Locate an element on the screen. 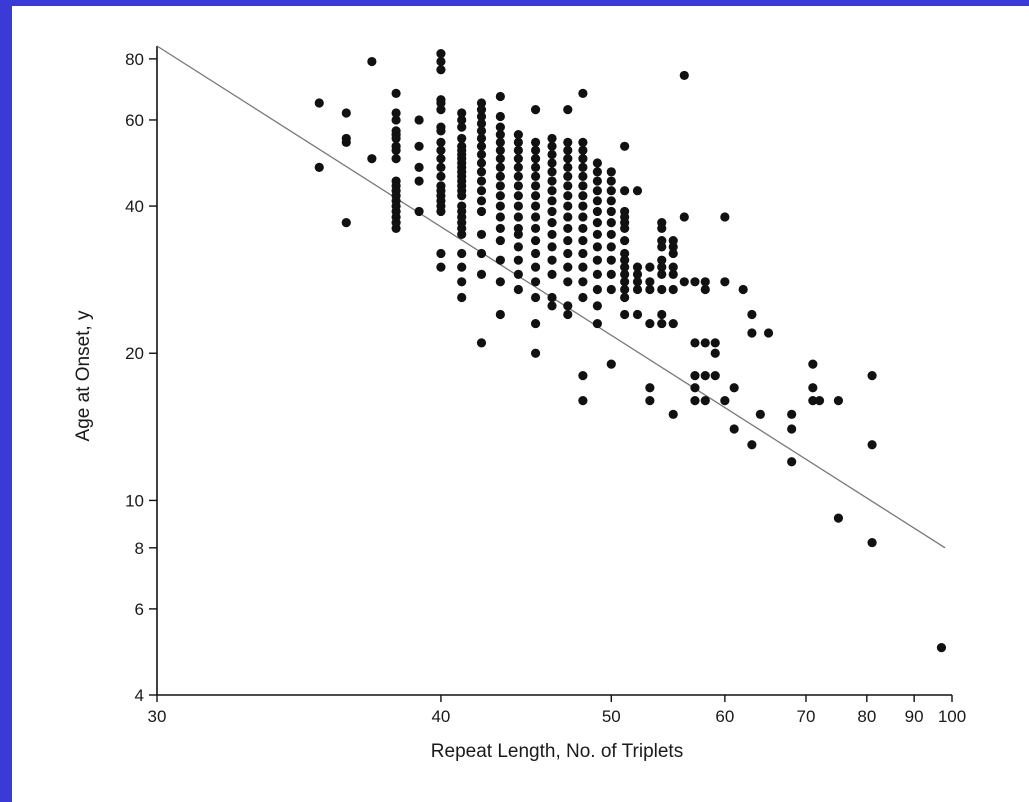  x-tick-label: 40 is located at coordinates (440, 716).